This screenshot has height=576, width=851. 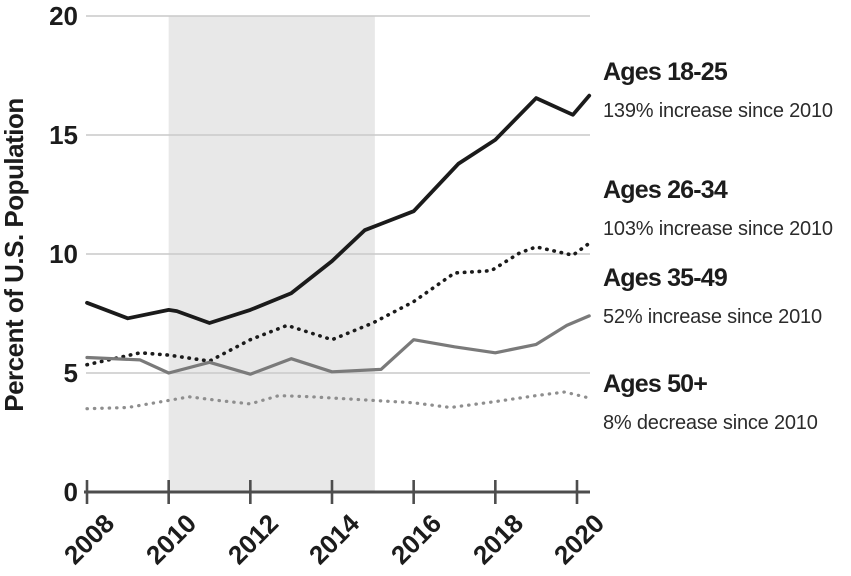 I want to click on legend-entry-ages-50plus: Ages 50+ 8% decrease since 2010, so click(x=710, y=402).